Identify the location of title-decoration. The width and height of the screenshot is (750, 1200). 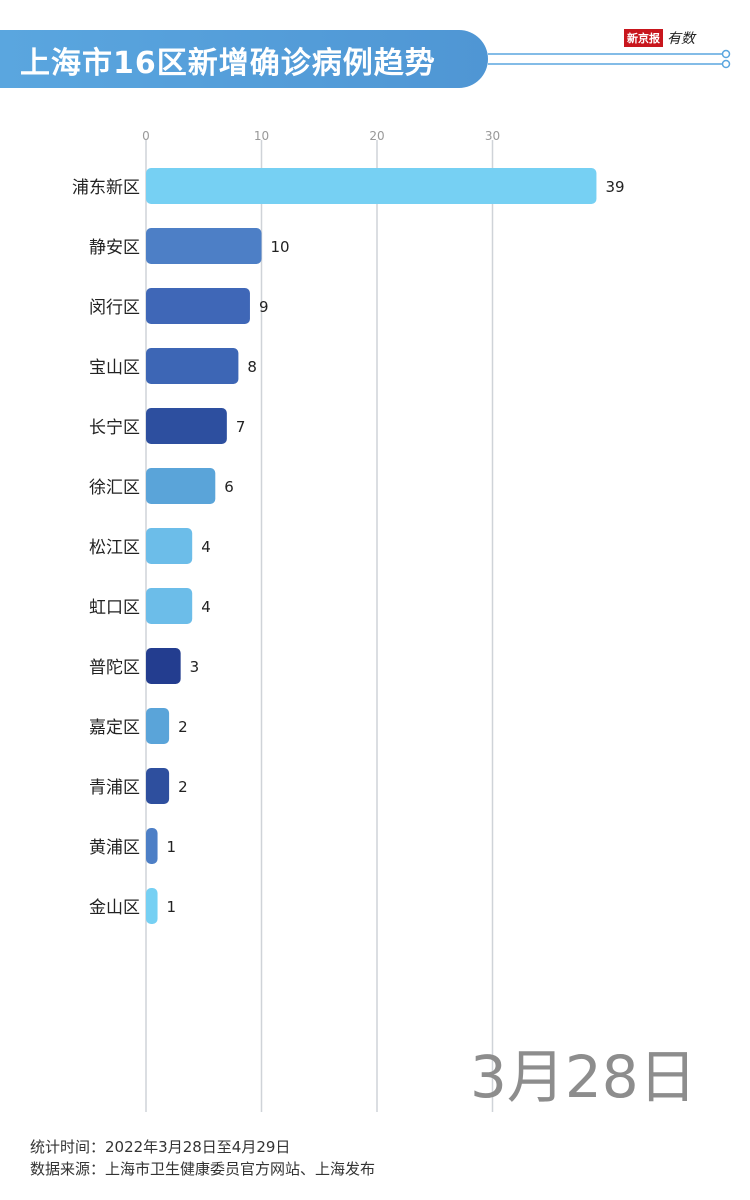
(609, 59).